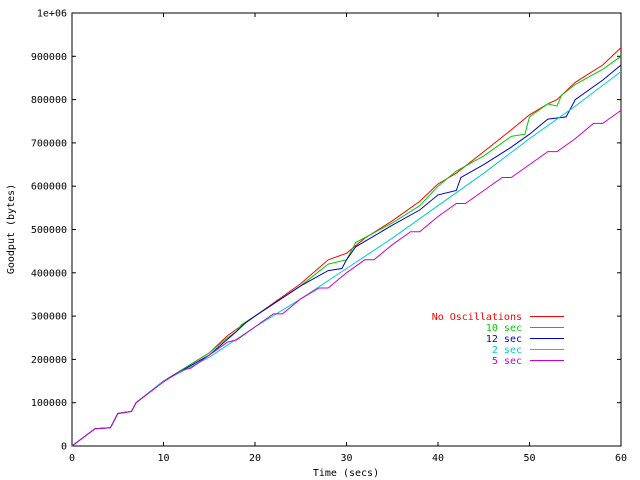 This screenshot has height=480, width=640. I want to click on y-tick-label: 800000, so click(49, 100).